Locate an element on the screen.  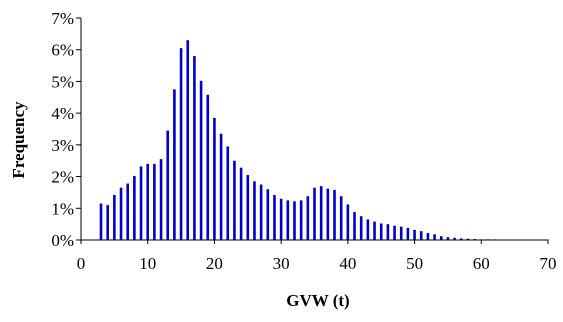
y-tick-label: 2% is located at coordinates (62, 177).